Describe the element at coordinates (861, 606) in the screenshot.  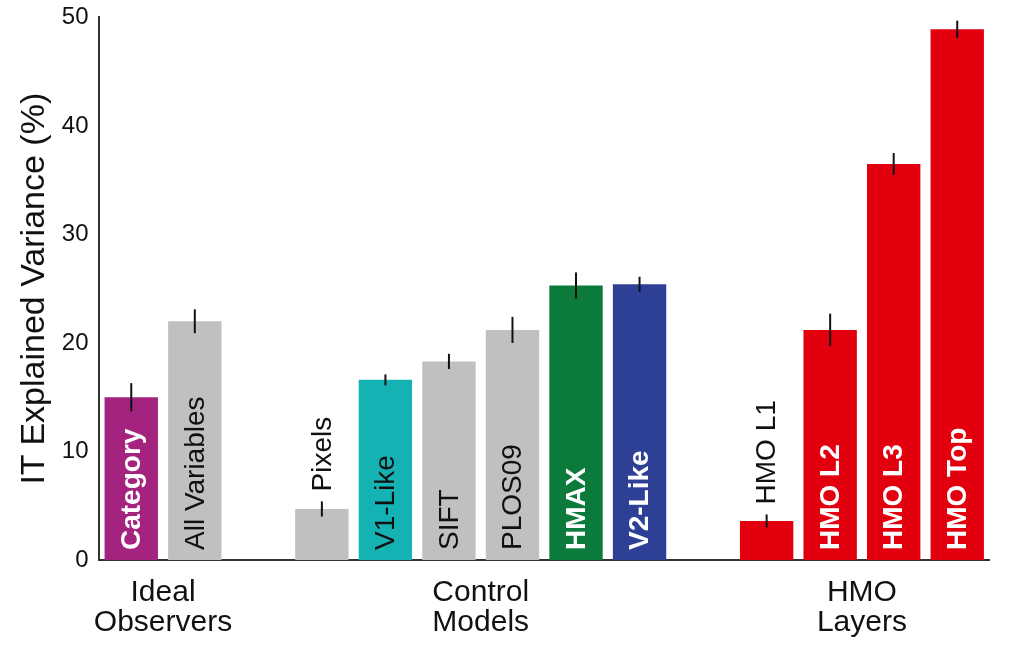
I see `text: HMO Layers` at that location.